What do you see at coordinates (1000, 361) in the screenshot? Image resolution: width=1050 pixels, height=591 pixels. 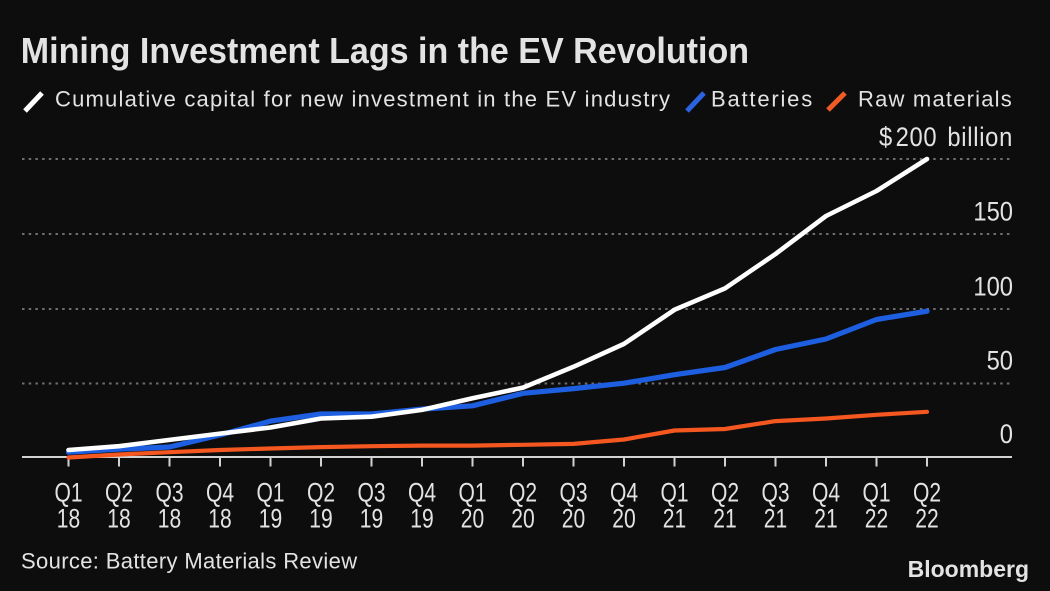 I see `svg-text: 50` at bounding box center [1000, 361].